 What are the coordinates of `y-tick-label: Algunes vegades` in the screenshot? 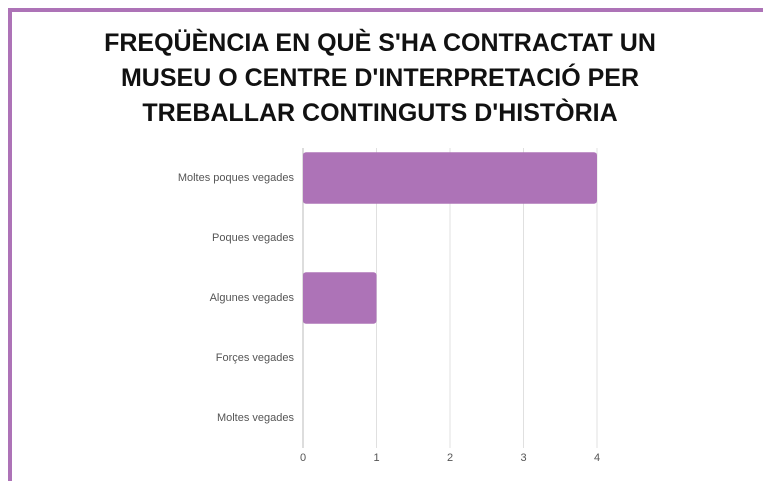 It's located at (252, 298).